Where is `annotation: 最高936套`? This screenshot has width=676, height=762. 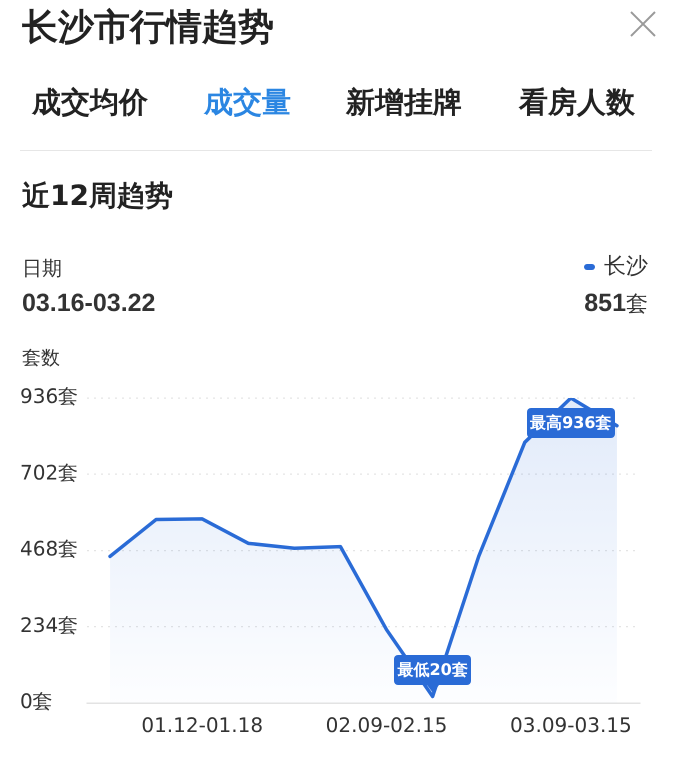
annotation: 最高936套 is located at coordinates (571, 422).